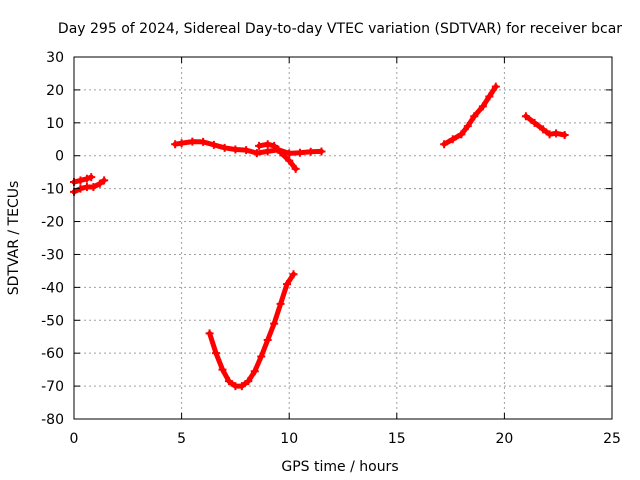  I want to click on y-tick-label: 10, so click(55, 124).